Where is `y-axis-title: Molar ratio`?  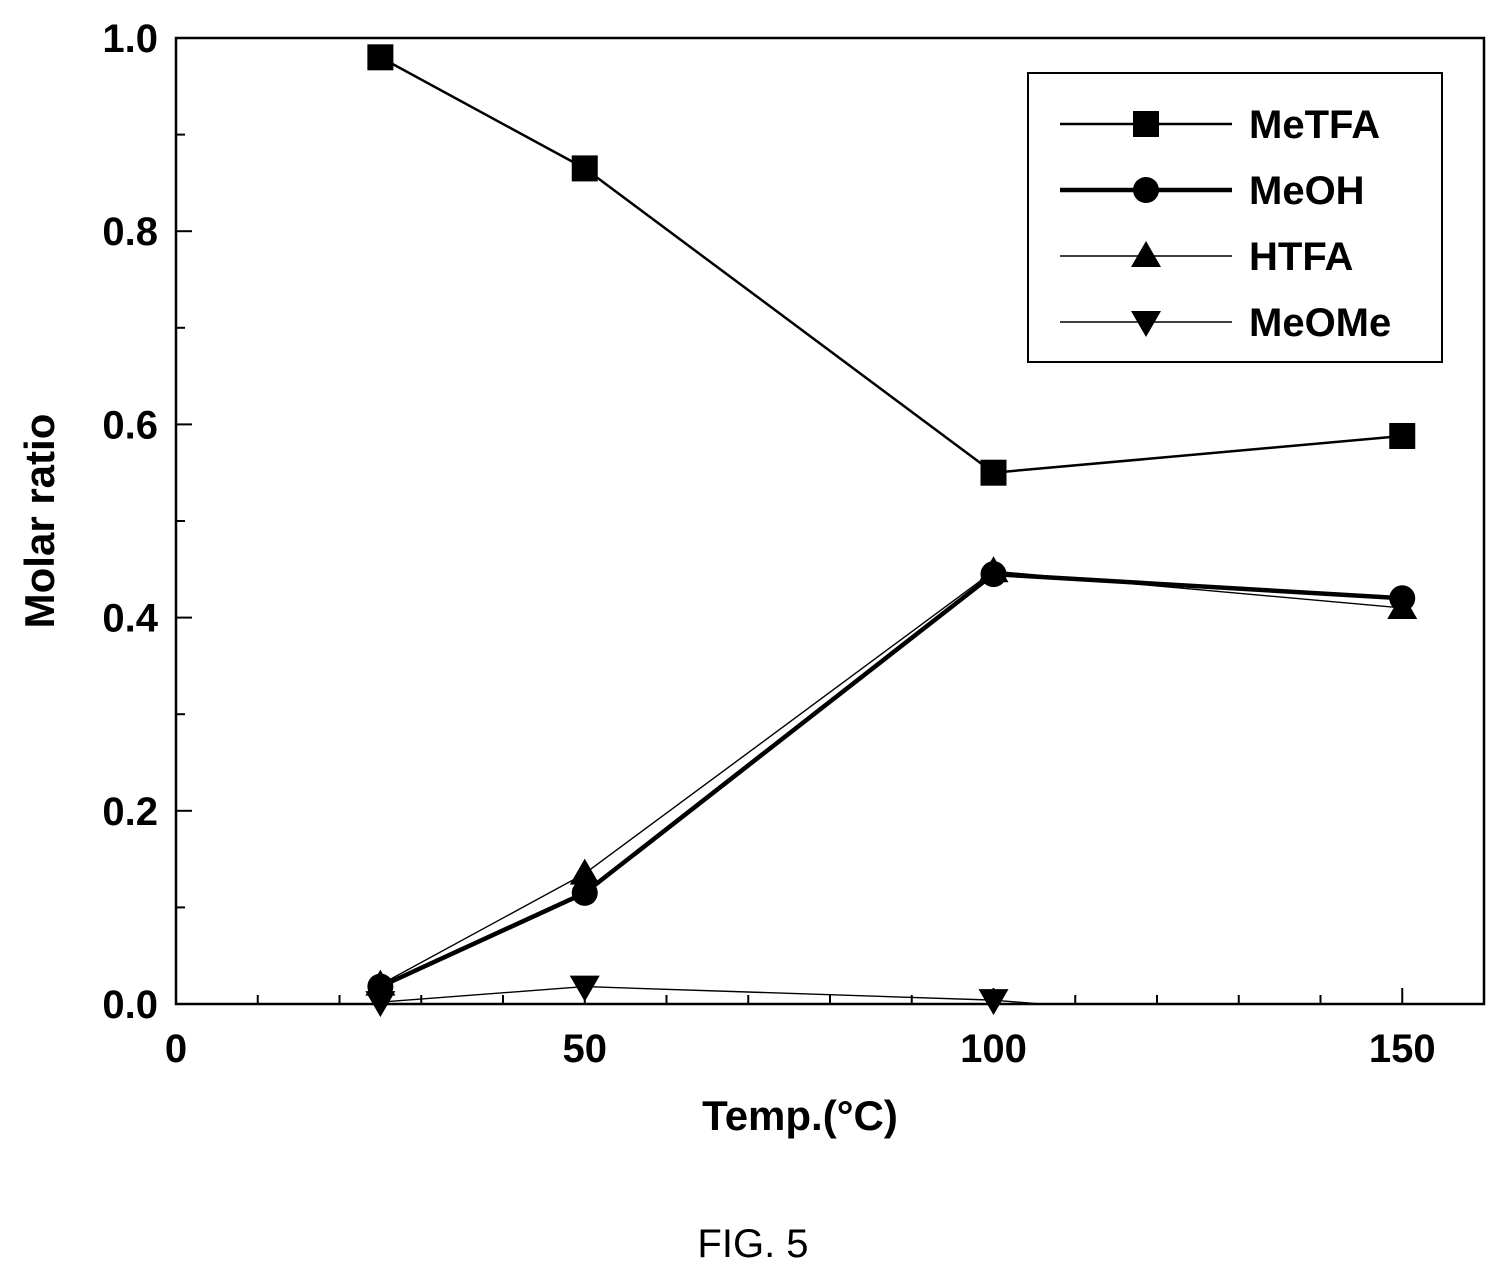 y-axis-title: Molar ratio is located at coordinates (39, 521).